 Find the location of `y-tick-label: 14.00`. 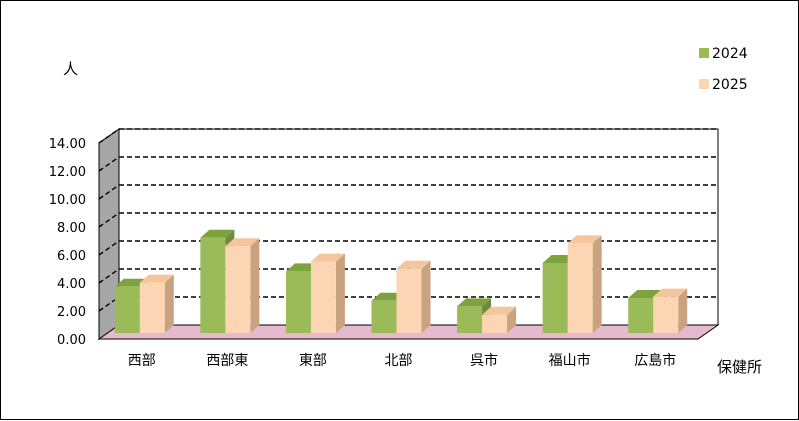

y-tick-label: 14.00 is located at coordinates (67, 144).